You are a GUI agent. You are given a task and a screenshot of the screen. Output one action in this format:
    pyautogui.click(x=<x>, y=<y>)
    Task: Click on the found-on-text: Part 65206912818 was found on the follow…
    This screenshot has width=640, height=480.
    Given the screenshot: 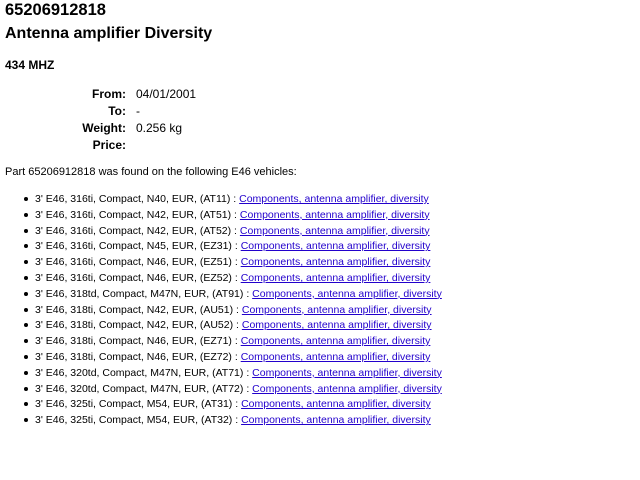 What is the action you would take?
    pyautogui.click(x=151, y=172)
    